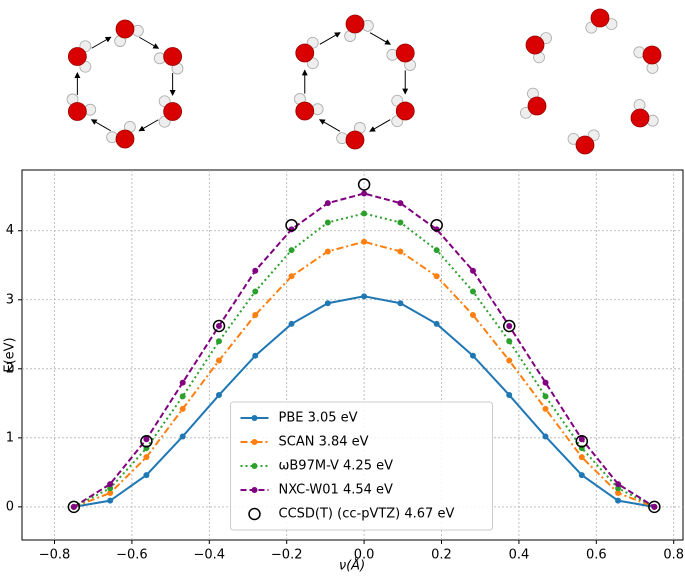 This screenshot has height=576, width=685. I want to click on x-tick-label: 0.8, so click(673, 555).